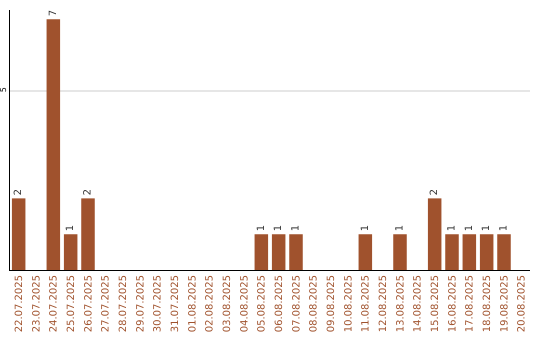 Image resolution: width=540 pixels, height=340 pixels. What do you see at coordinates (227, 303) in the screenshot?
I see `x-tick-label: 03.08.2025` at bounding box center [227, 303].